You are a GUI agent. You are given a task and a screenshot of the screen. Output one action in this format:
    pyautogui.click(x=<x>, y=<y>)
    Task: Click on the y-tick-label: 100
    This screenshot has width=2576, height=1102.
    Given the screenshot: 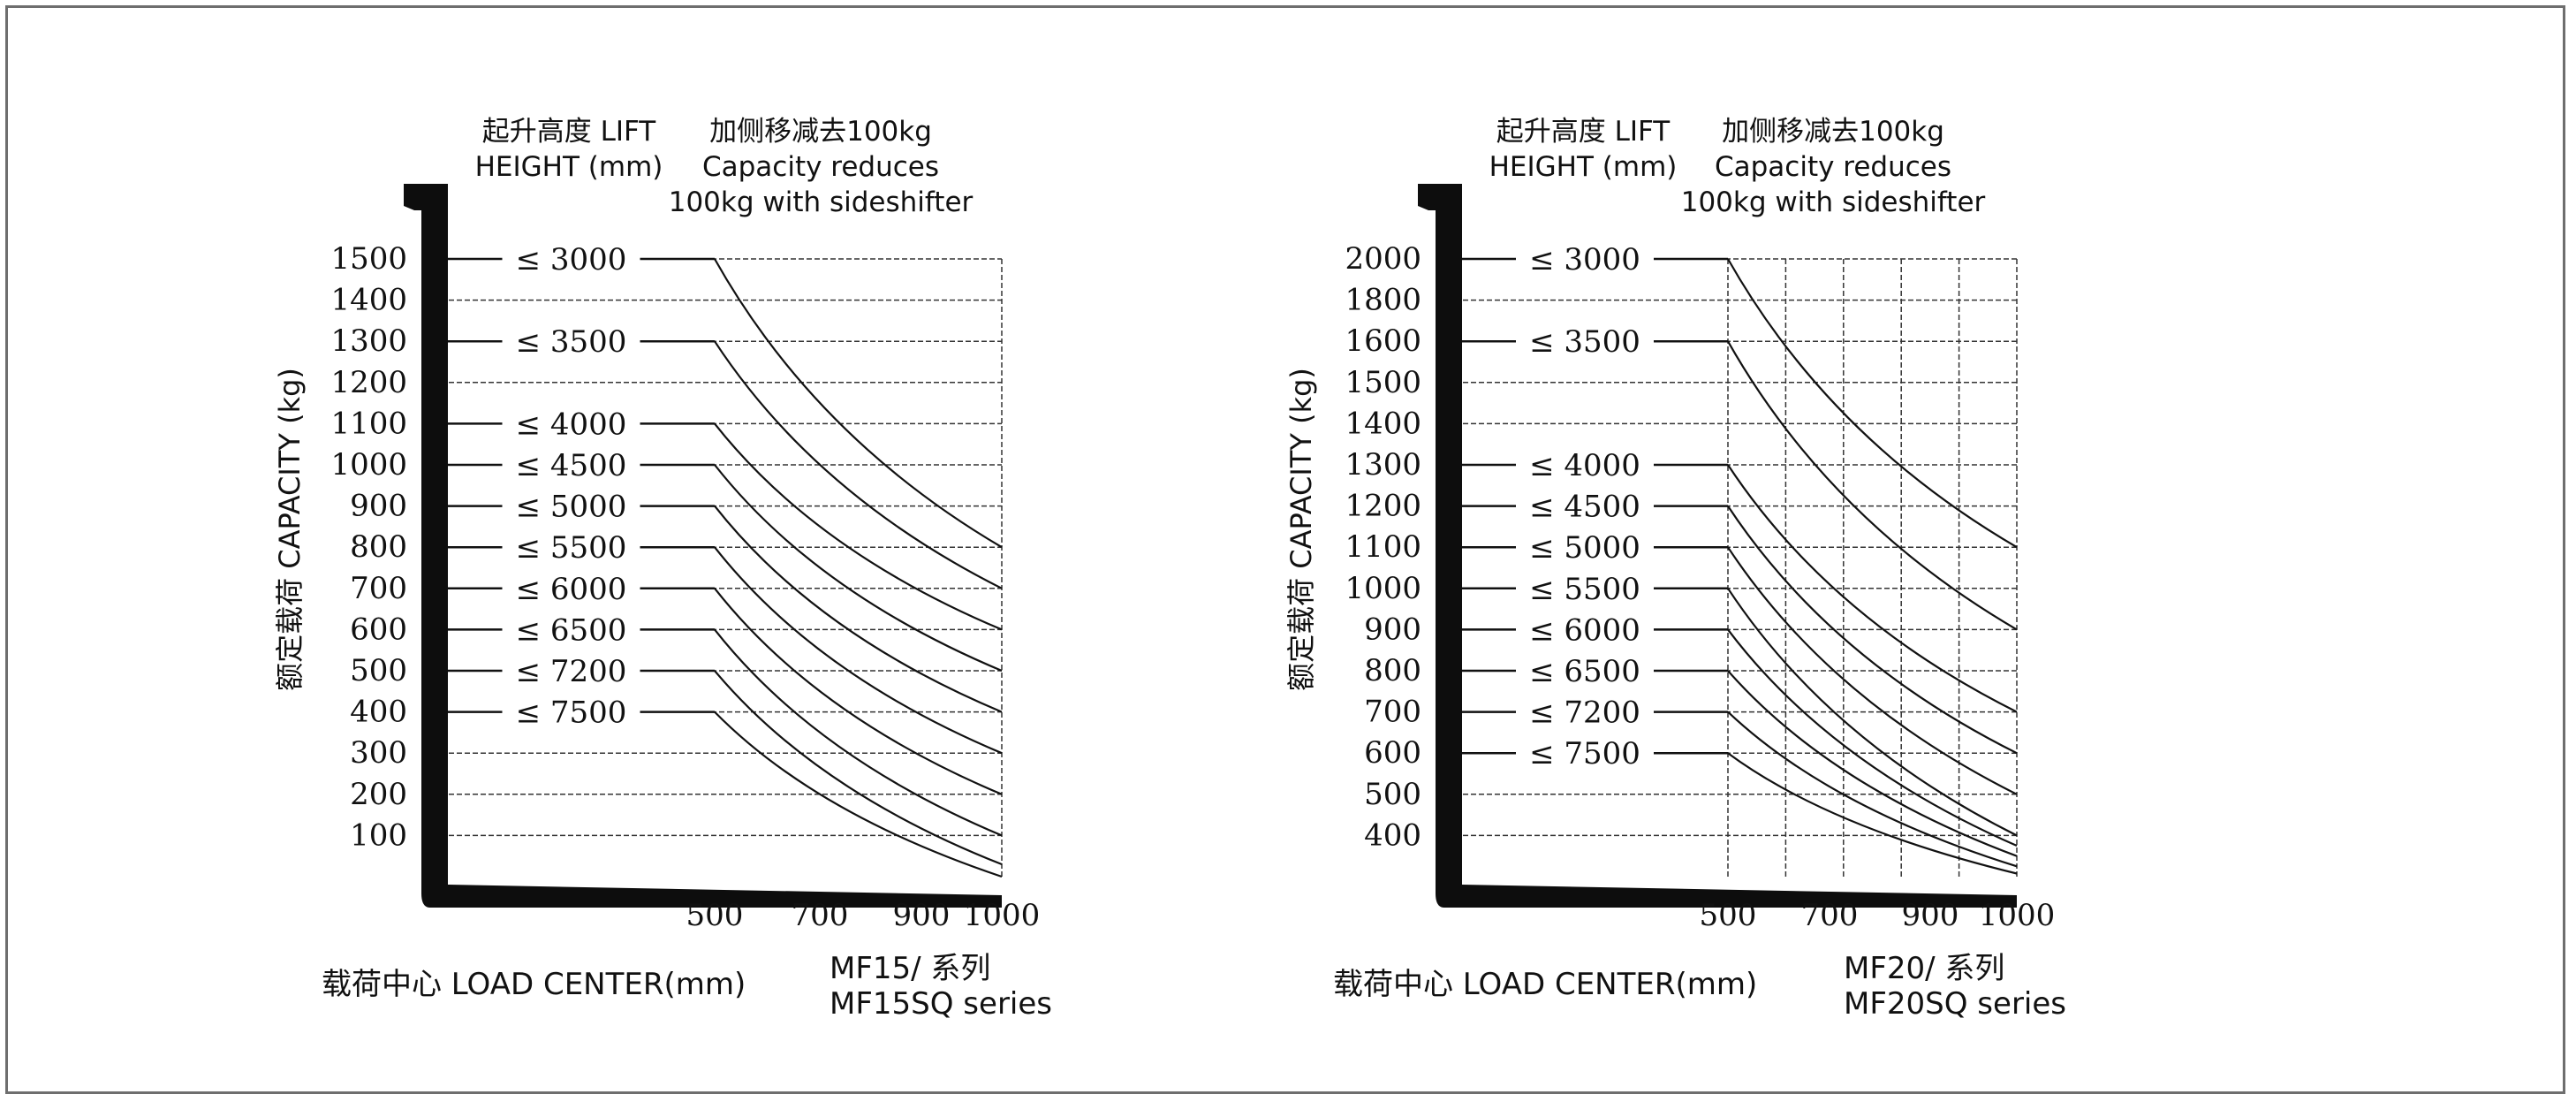 What is the action you would take?
    pyautogui.click(x=378, y=835)
    